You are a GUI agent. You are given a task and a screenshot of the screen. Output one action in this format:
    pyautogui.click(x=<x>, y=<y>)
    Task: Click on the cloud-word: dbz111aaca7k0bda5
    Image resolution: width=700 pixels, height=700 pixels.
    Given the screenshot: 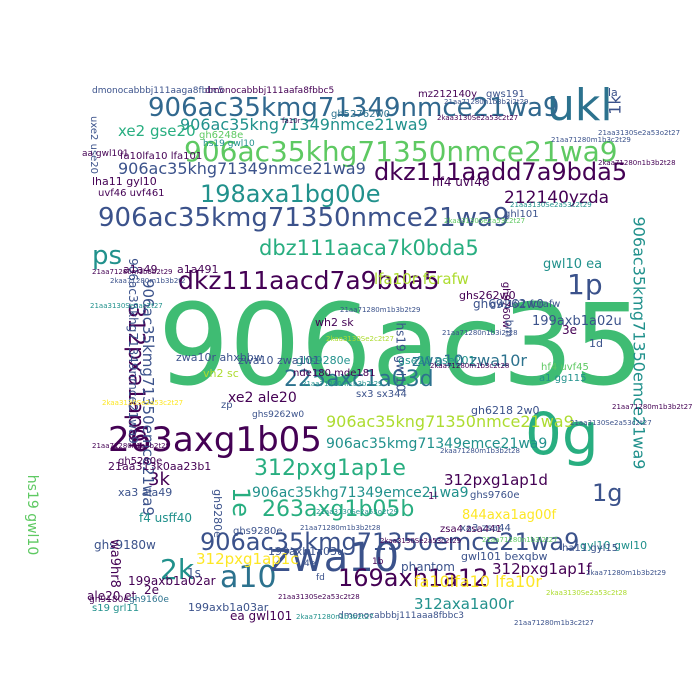 What is the action you would take?
    pyautogui.click(x=369, y=248)
    